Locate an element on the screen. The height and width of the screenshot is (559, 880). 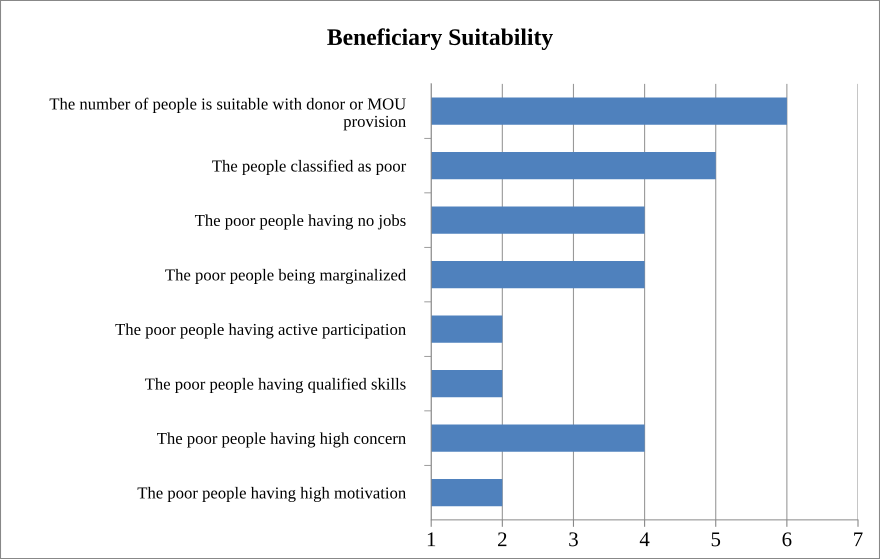
y-tick-label: The poor people having high concern is located at coordinates (281, 440).